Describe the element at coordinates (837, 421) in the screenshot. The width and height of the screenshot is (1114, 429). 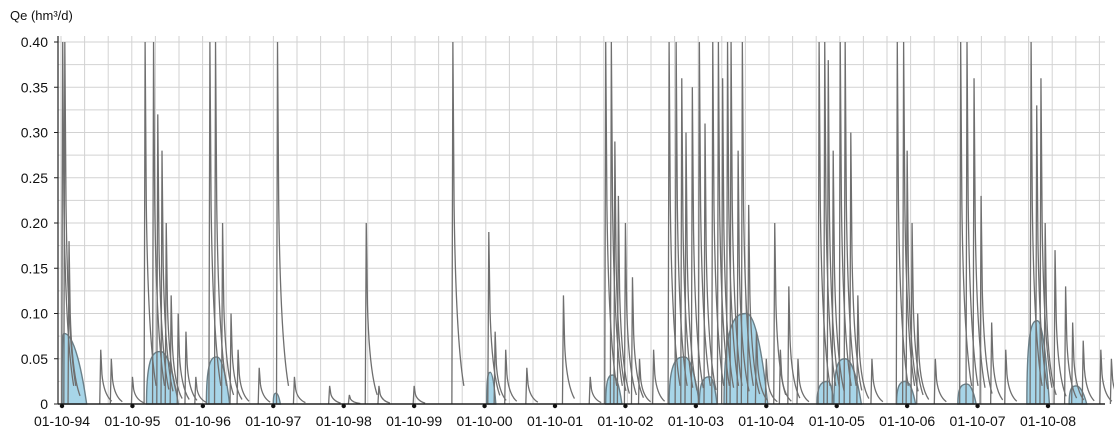
I see `x-tick-label: 01-10-05` at that location.